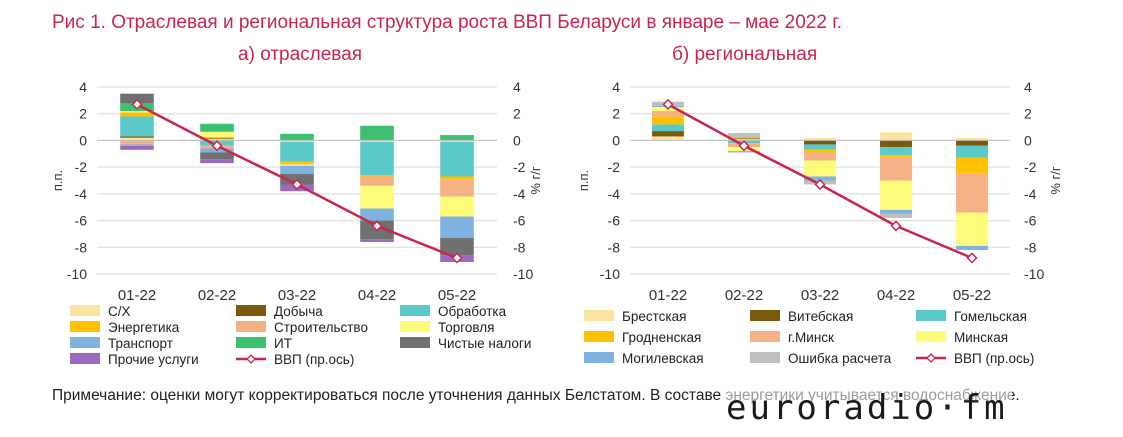 Image resolution: width=1123 pixels, height=437 pixels. I want to click on legend-label-b: Гомельская, so click(990, 316).